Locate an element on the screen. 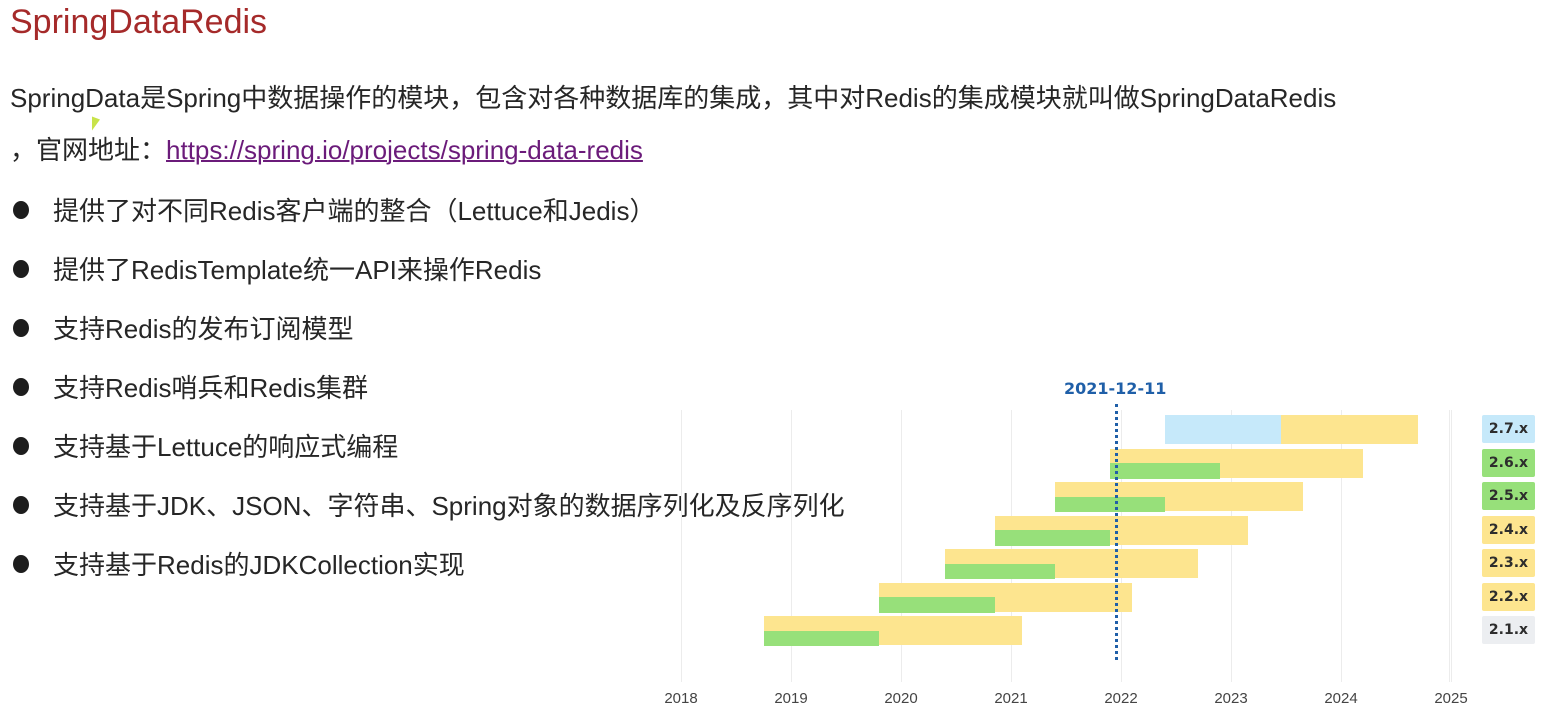  timeline-bar-2.4.x is located at coordinates (1121, 530).